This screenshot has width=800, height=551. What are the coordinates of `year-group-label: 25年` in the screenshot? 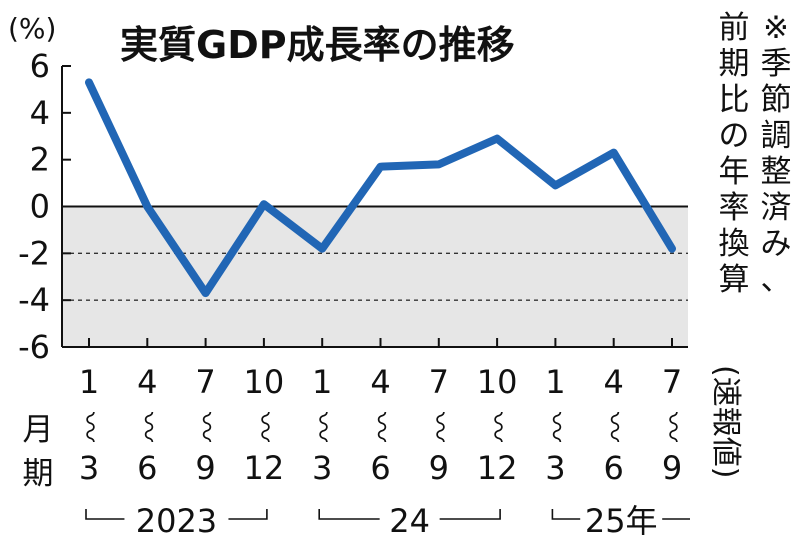 It's located at (621, 521).